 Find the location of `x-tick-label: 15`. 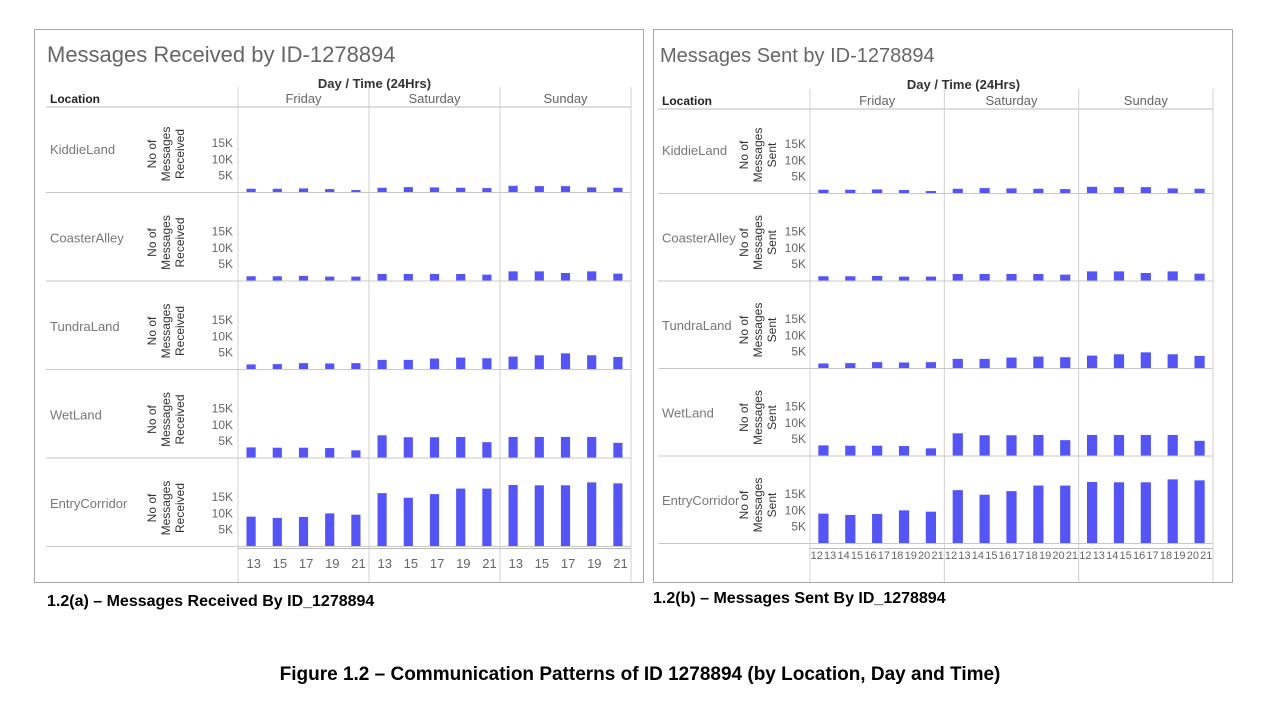

x-tick-label: 15 is located at coordinates (280, 563).